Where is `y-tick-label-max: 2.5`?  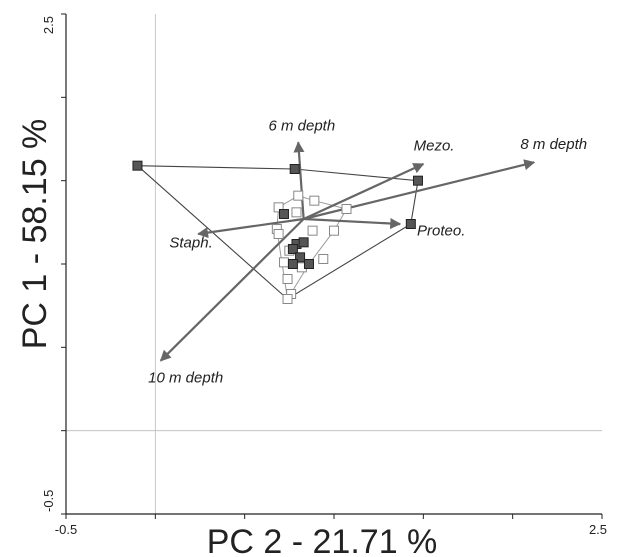 y-tick-label-max: 2.5 is located at coordinates (48, 25).